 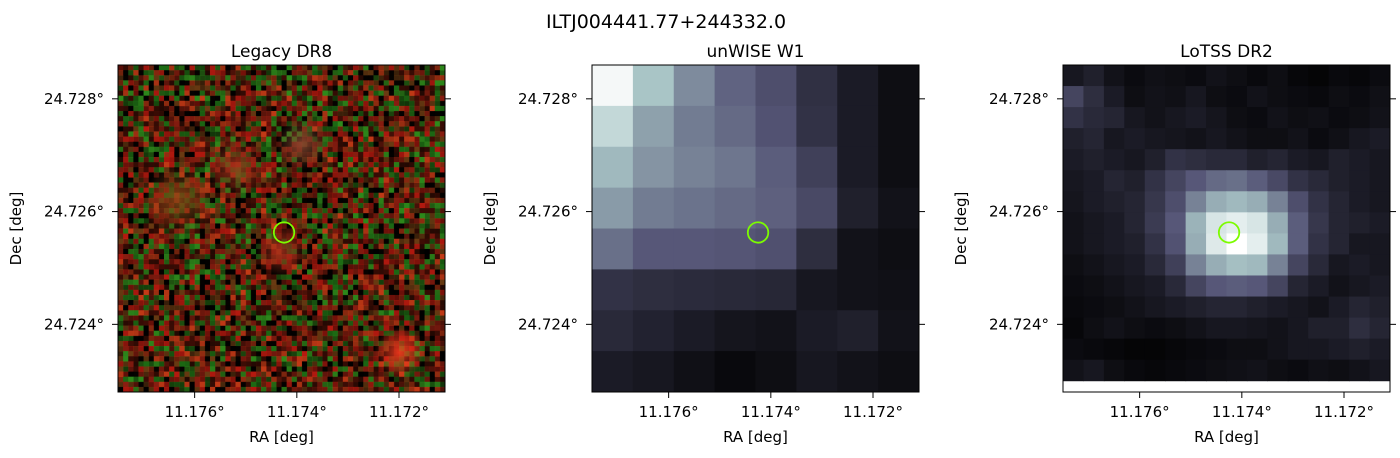 What do you see at coordinates (756, 52) in the screenshot?
I see `panel-title: unWISE W1` at bounding box center [756, 52].